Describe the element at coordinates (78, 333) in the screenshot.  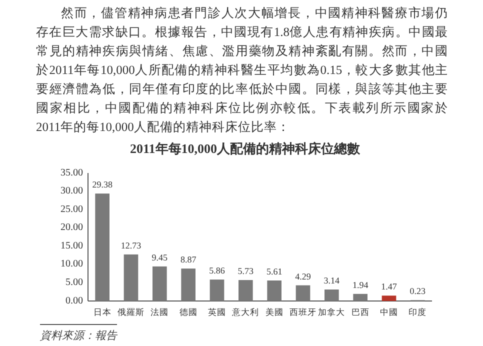
I see `source-note: 資料來源：報告` at that location.